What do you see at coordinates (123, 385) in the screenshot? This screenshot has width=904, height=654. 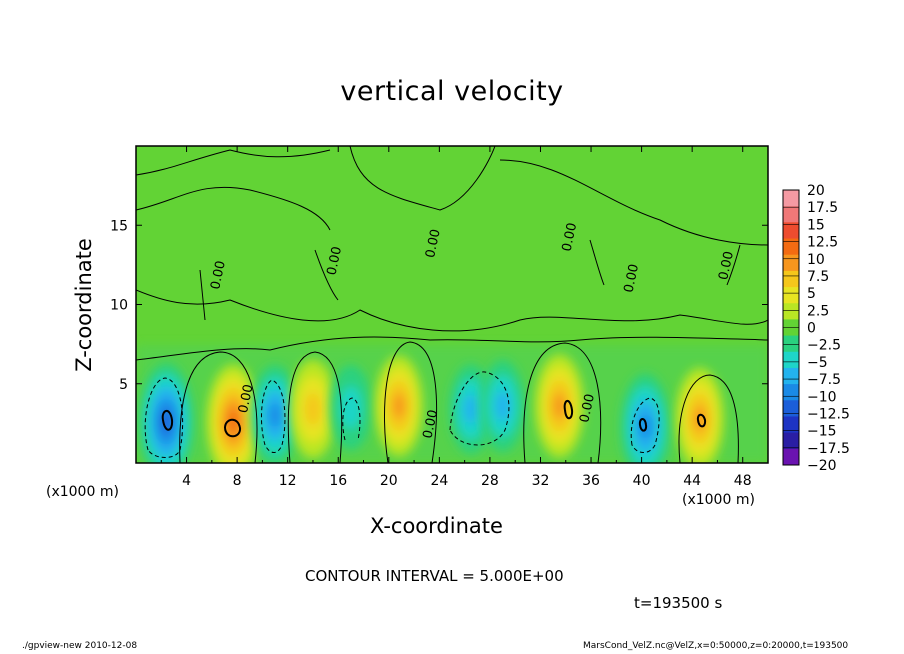 I see `y-tick-label: 5` at bounding box center [123, 385].